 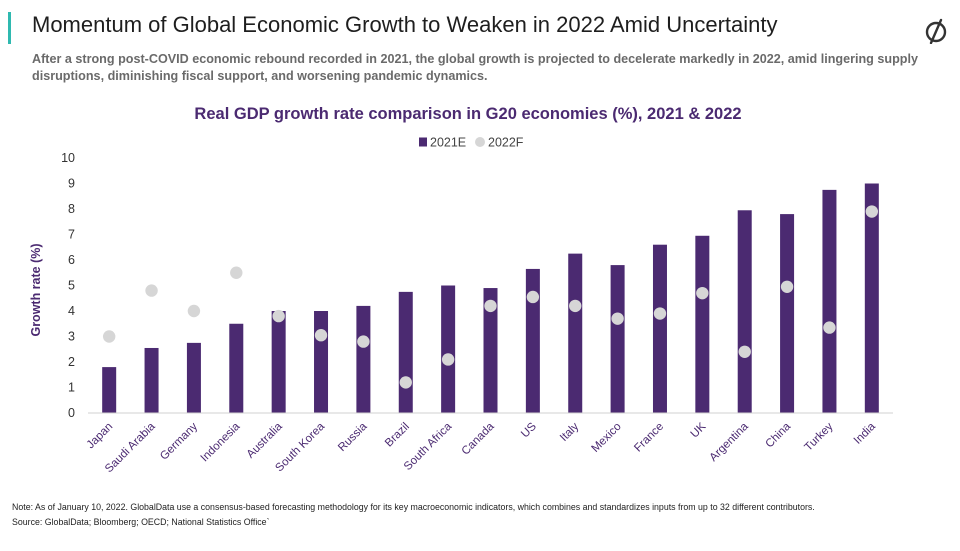 What do you see at coordinates (363, 341) in the screenshot?
I see `point-2022f-russia` at bounding box center [363, 341].